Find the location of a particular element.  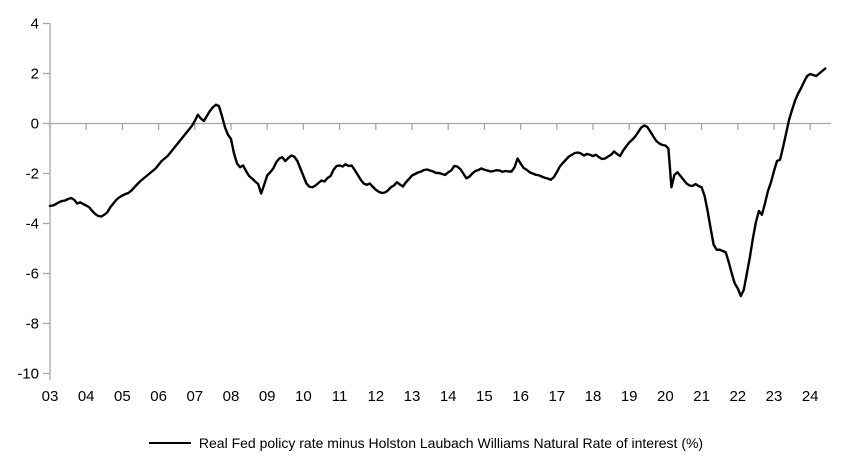

x-tick-label: 13 is located at coordinates (412, 396).